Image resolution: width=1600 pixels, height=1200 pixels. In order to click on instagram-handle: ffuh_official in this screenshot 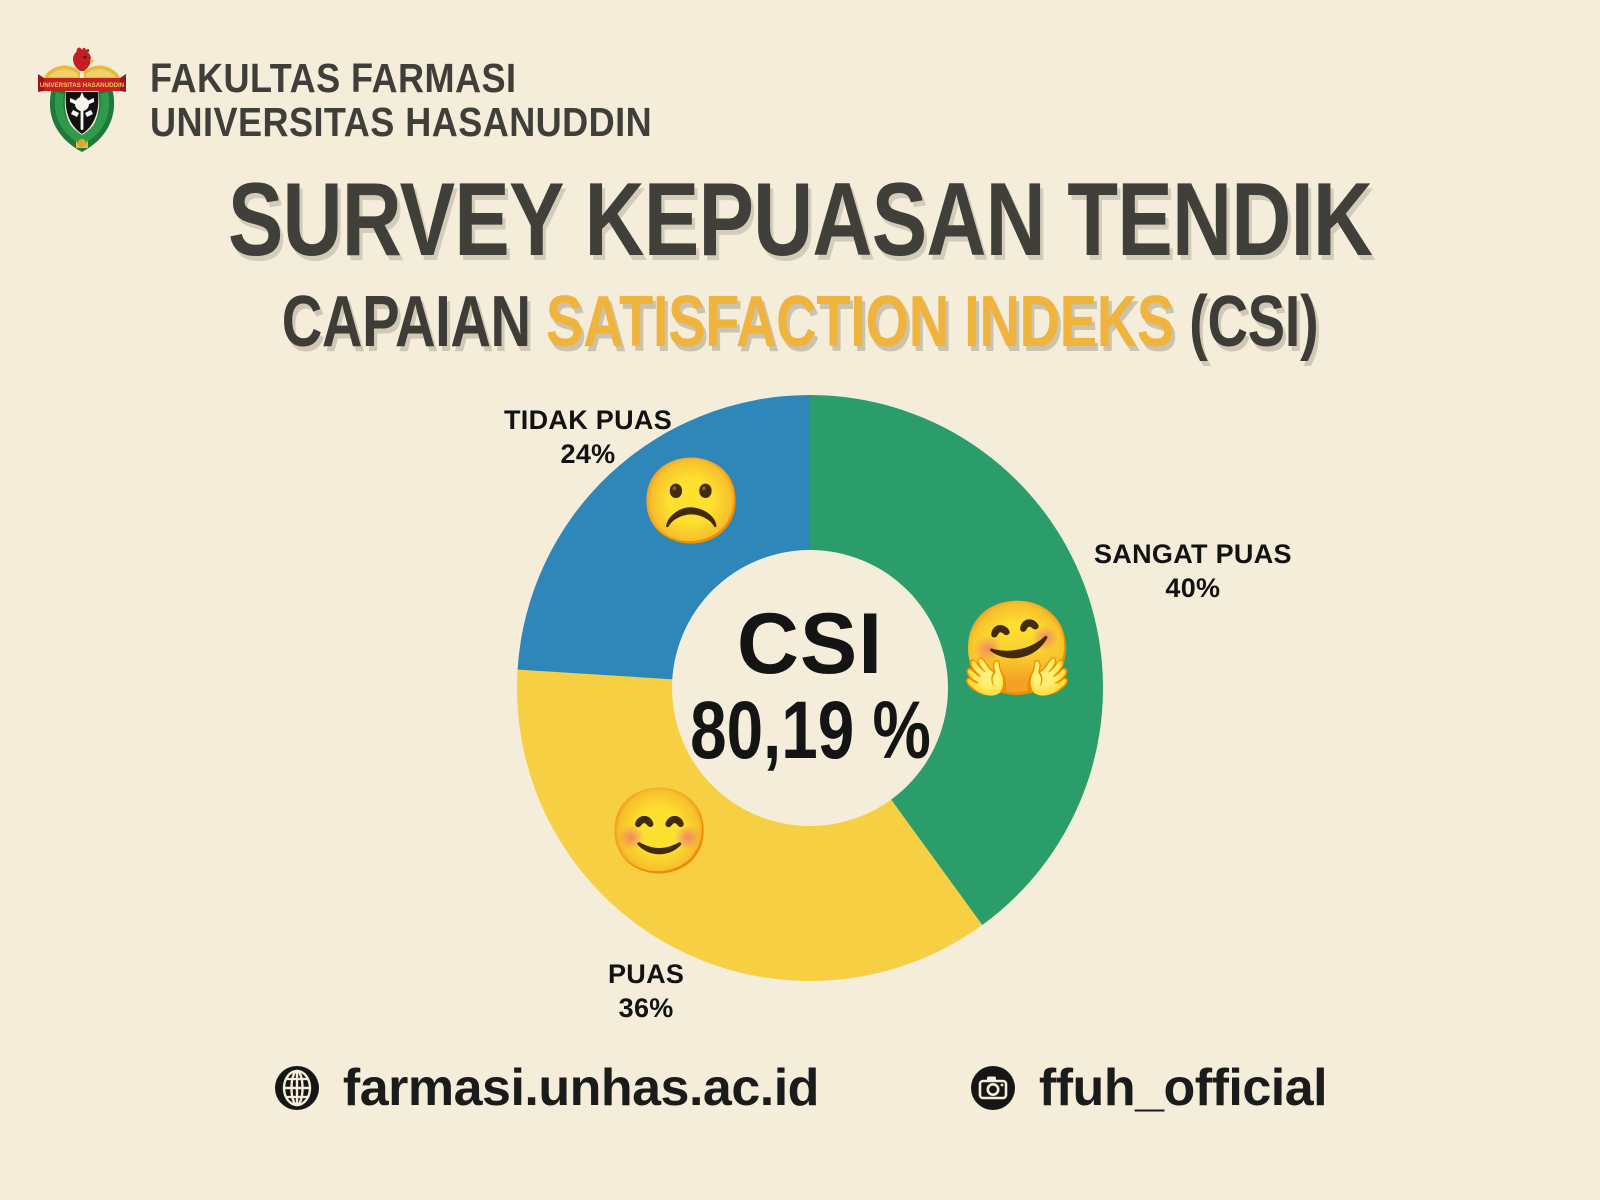, I will do `click(1183, 1088)`.